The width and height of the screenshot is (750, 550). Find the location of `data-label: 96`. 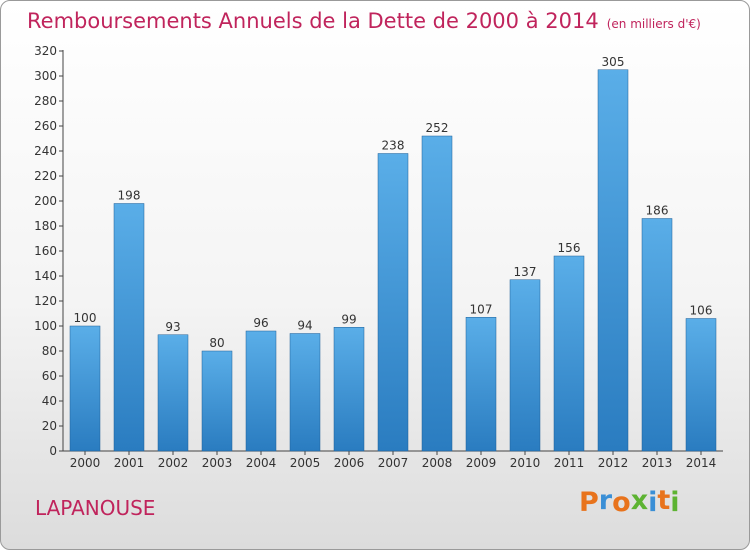

data-label: 96 is located at coordinates (260, 323).